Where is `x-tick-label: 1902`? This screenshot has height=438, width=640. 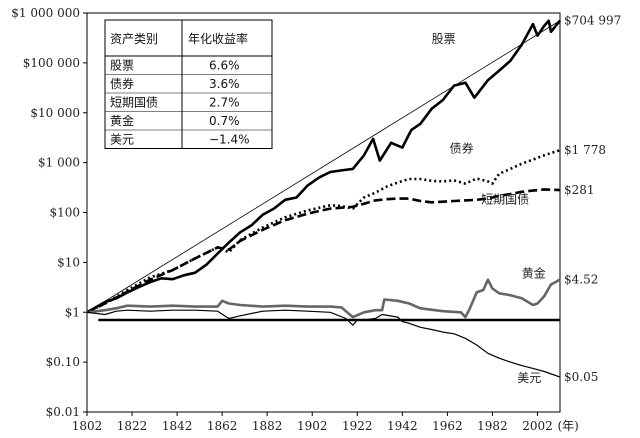
x-tick-label: 1902 is located at coordinates (312, 426).